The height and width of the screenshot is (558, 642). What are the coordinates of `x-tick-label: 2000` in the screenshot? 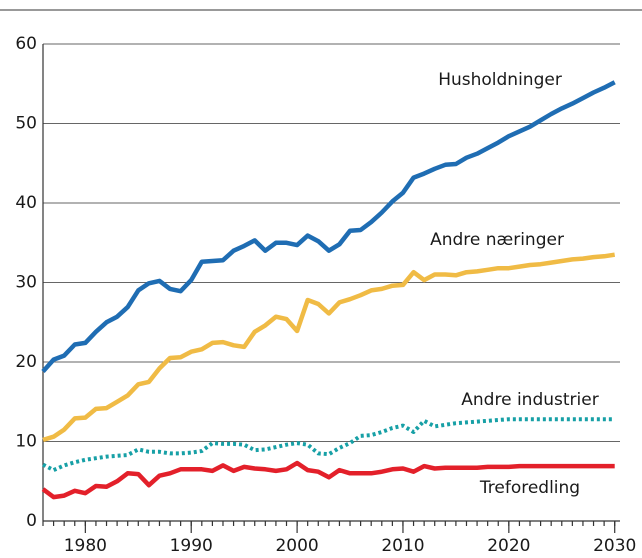 It's located at (296, 546).